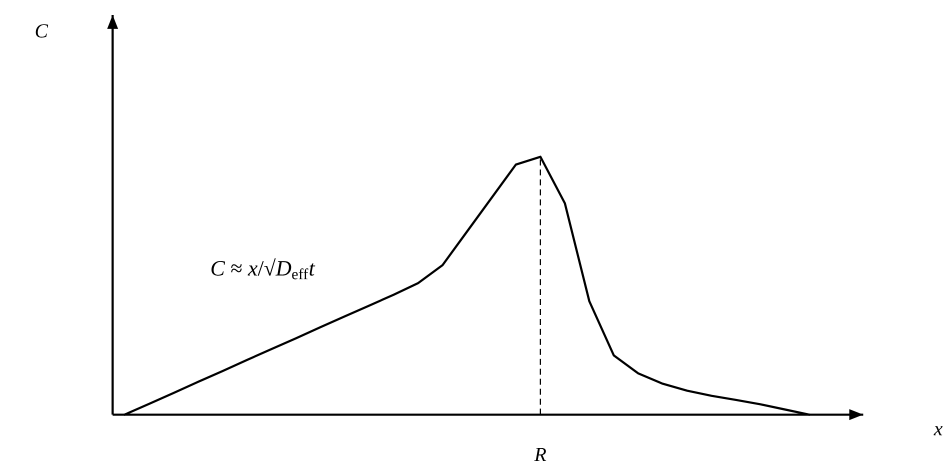 Image resolution: width=946 pixels, height=469 pixels. Describe the element at coordinates (938, 430) in the screenshot. I see `text: x` at that location.